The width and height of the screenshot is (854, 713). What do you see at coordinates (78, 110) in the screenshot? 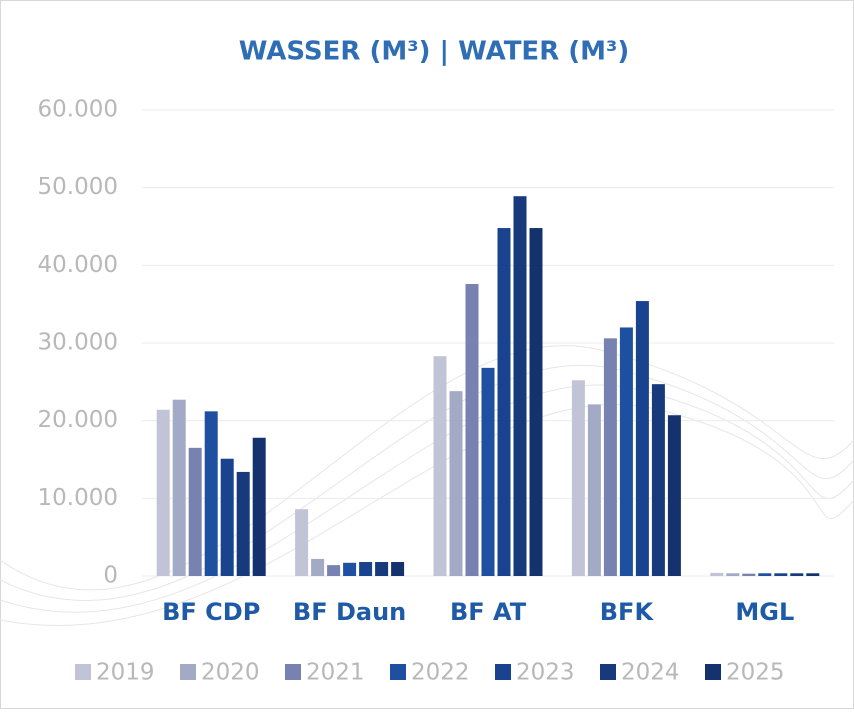
I see `y-tick-label: 60.000` at bounding box center [78, 110].